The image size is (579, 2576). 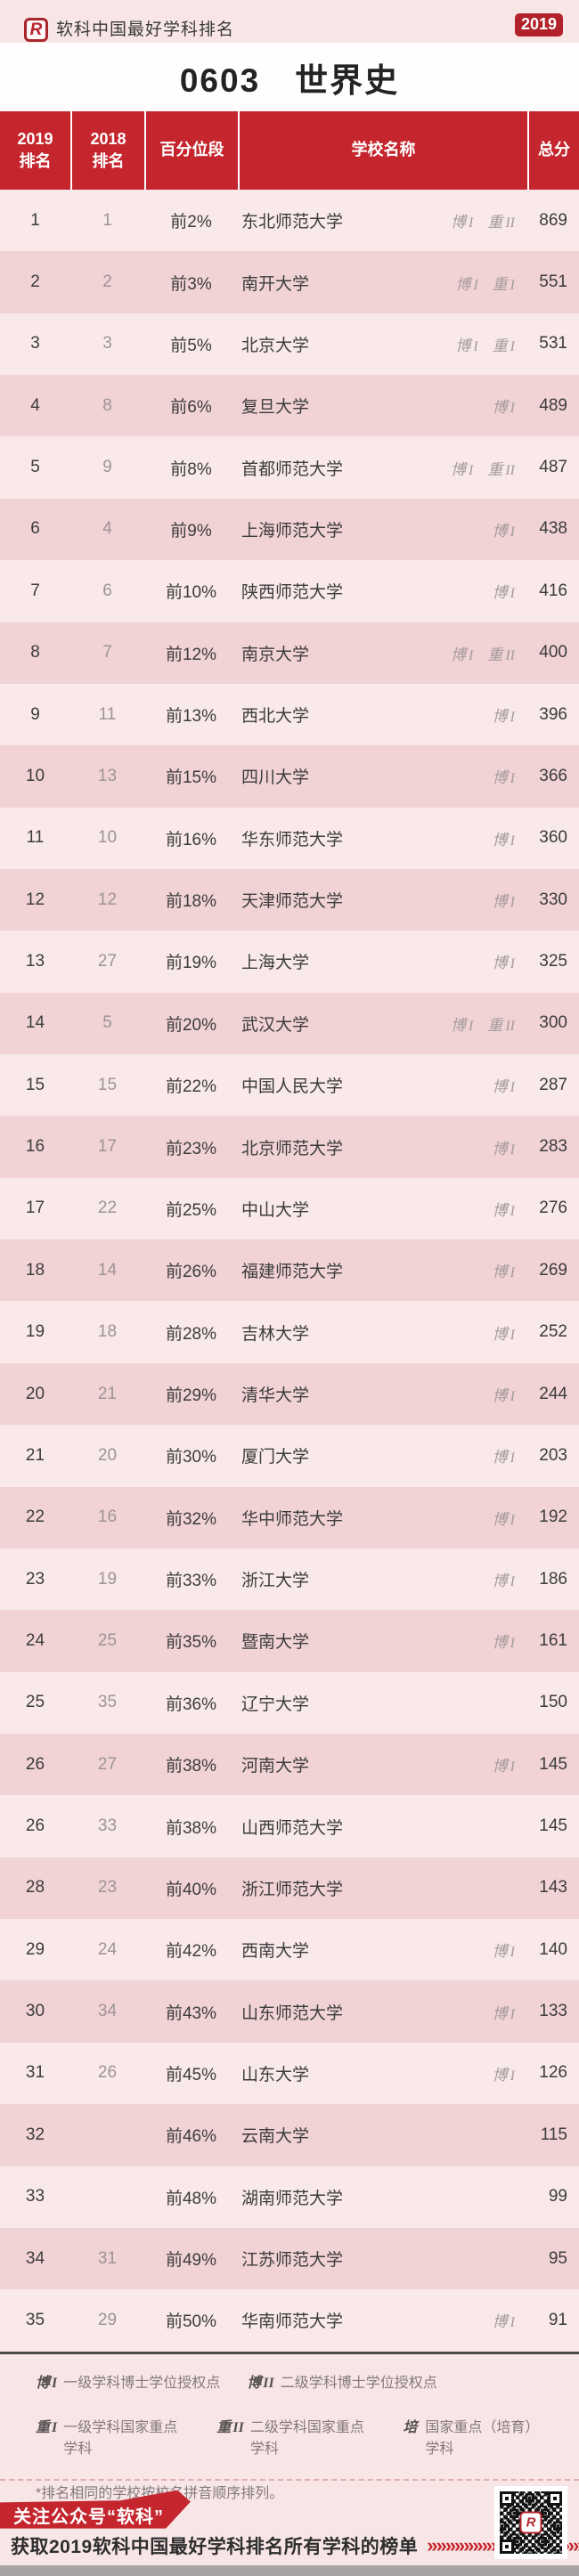 I want to click on school-name: 首都师范大学, so click(x=292, y=469).